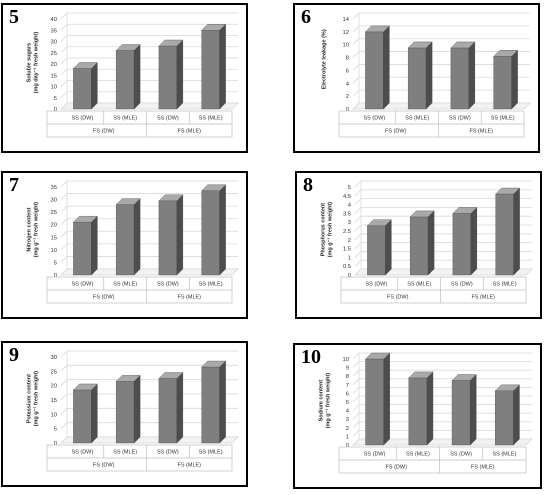 The image size is (550, 495). I want to click on y-tick-label: 3.5, so click(347, 214).